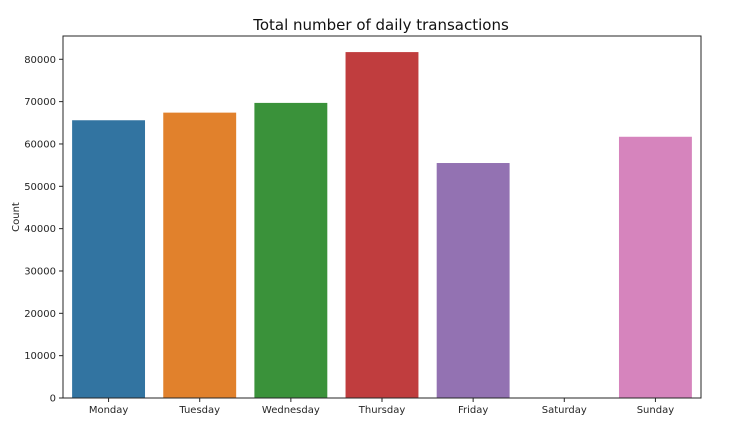 The height and width of the screenshot is (426, 736). I want to click on bar-monday, so click(109, 259).